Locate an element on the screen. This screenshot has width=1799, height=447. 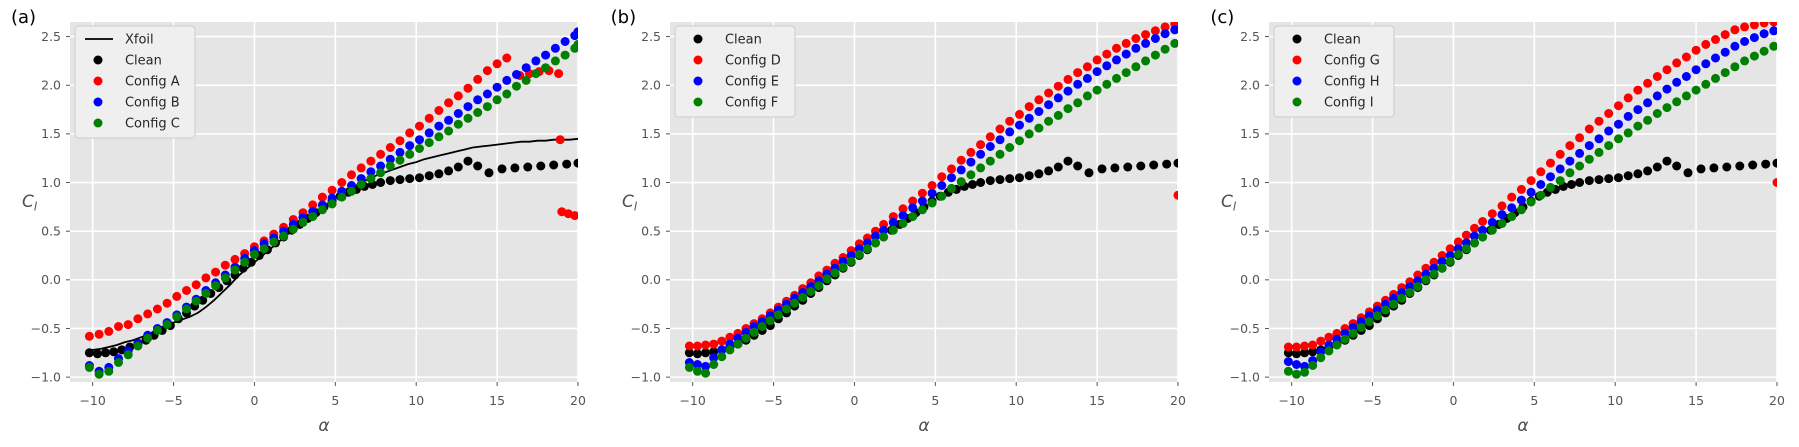
legend-label: Xfoil is located at coordinates (139, 39).